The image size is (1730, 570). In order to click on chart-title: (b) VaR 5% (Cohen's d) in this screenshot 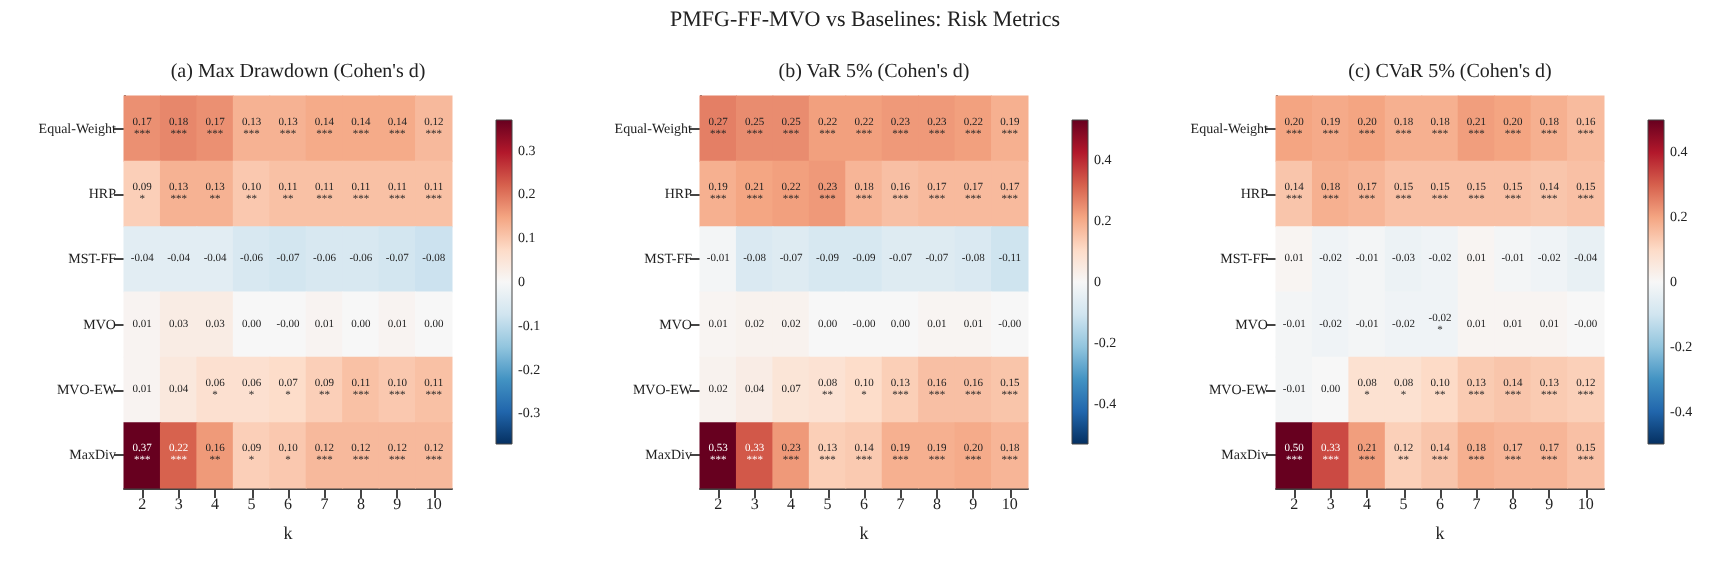, I will do `click(874, 72)`.